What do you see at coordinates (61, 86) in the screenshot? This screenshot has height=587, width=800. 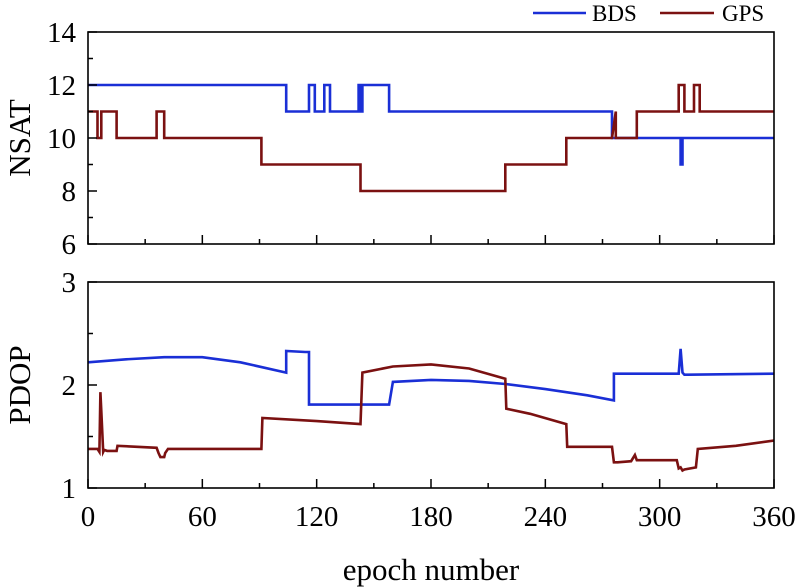 I see `y-tick-label: 12` at bounding box center [61, 86].